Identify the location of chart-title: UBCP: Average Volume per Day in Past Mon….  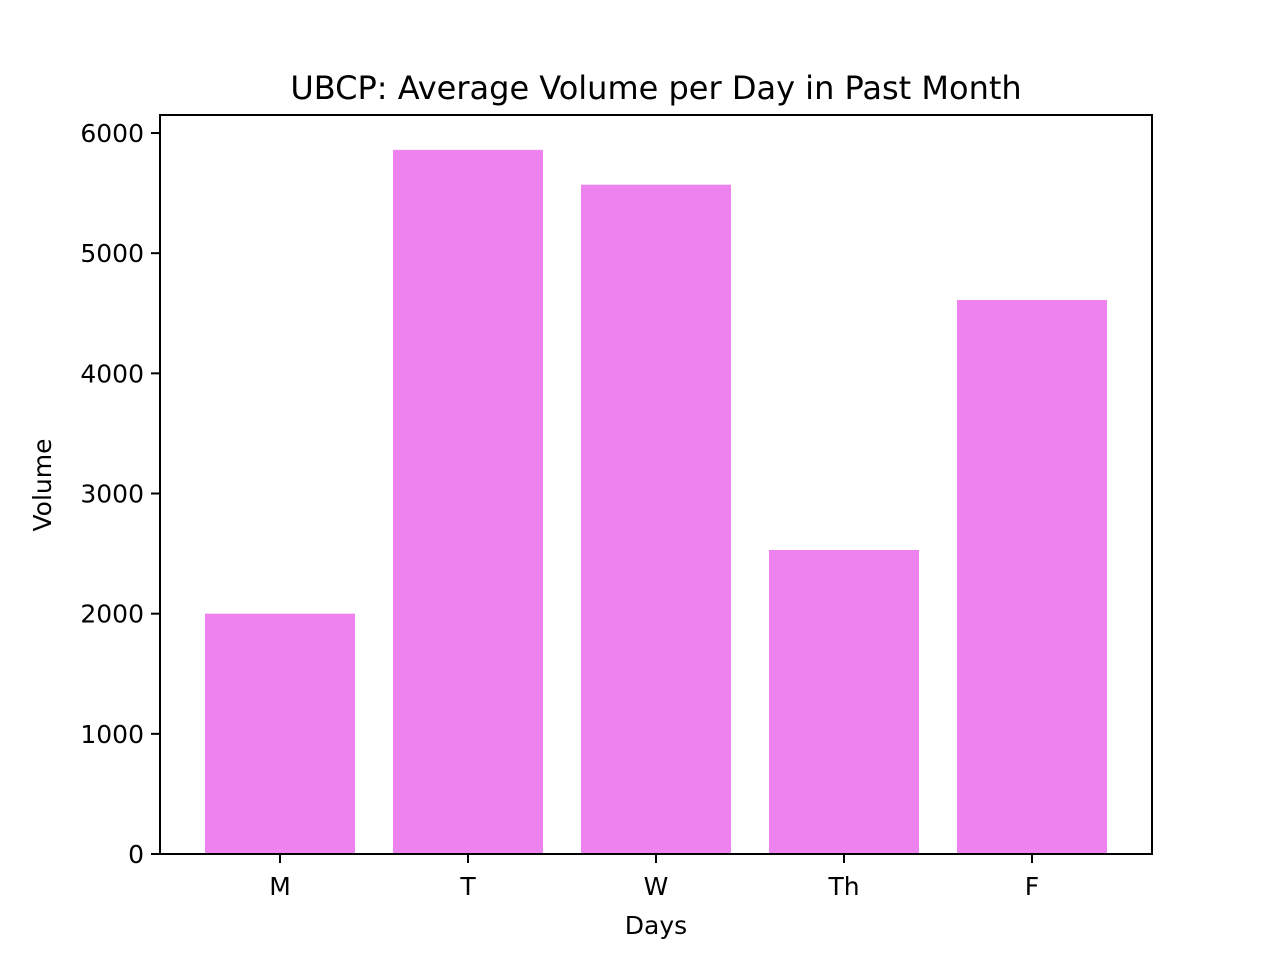
(655, 88).